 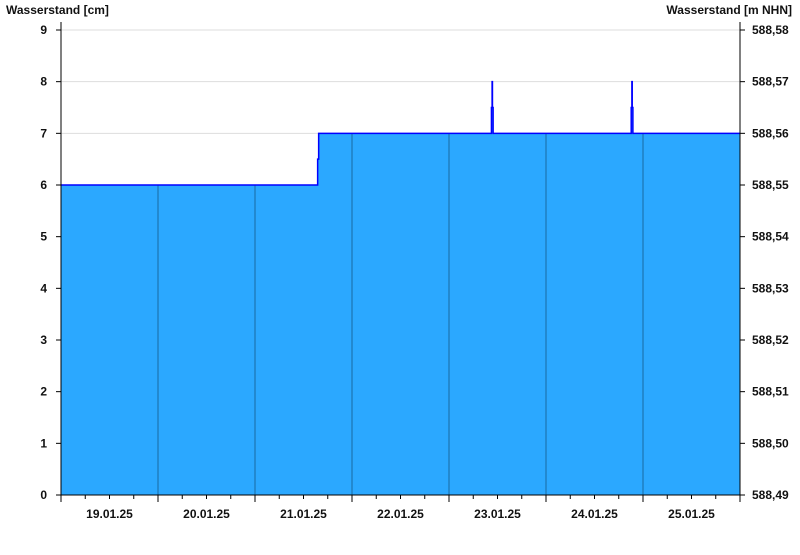 I want to click on y-tick-label-right: 588,53, so click(x=770, y=288).